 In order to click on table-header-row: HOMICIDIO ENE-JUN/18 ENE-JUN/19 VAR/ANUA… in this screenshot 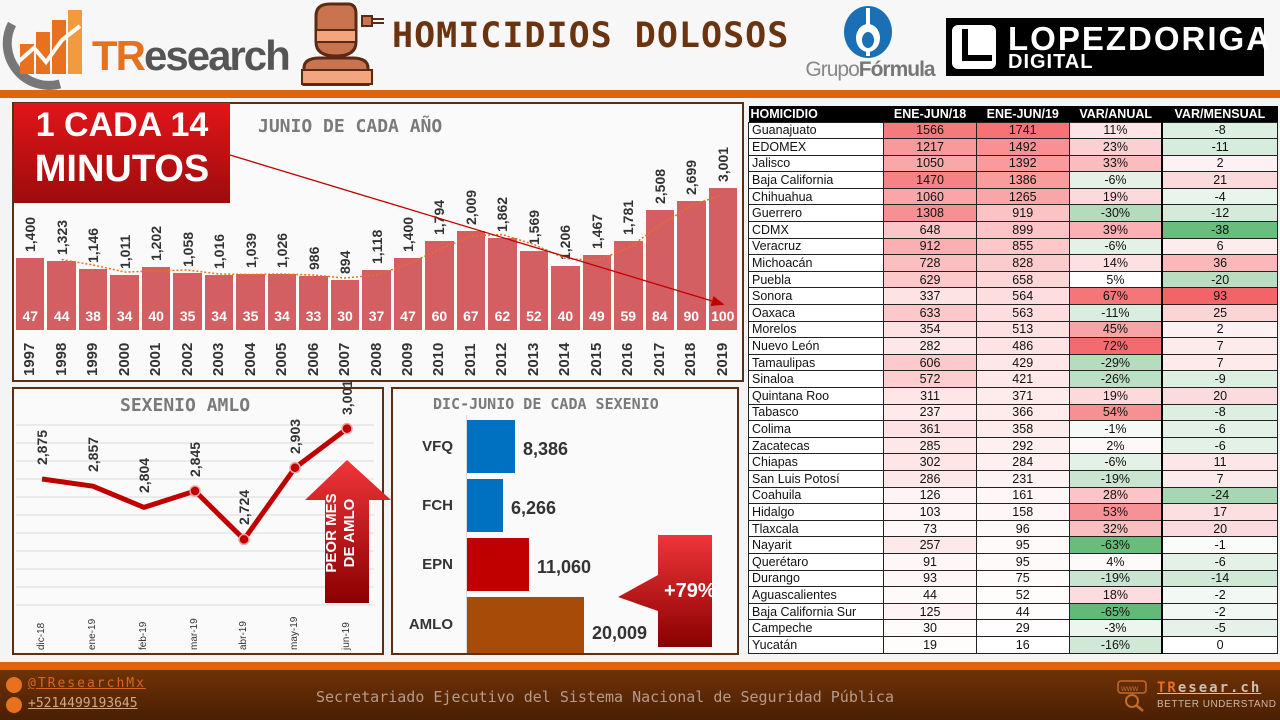, I will do `click(1013, 114)`.